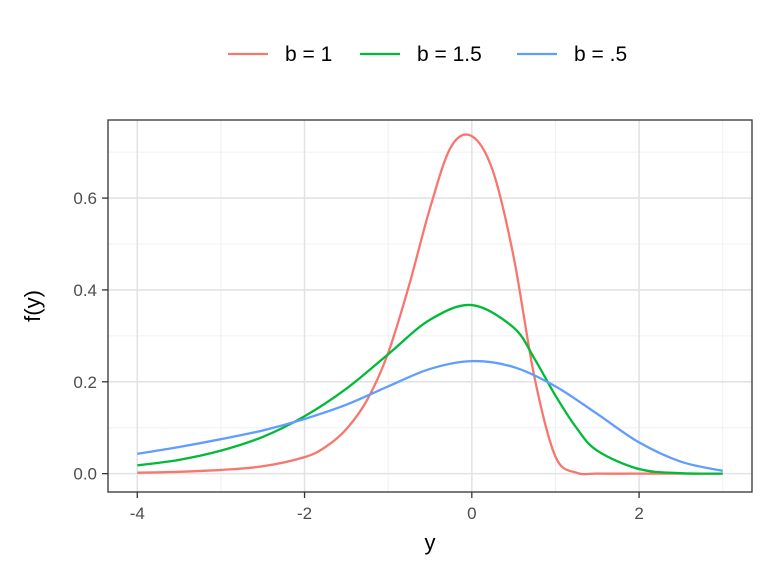  Describe the element at coordinates (85, 290) in the screenshot. I see `y-tick-label: 0.4` at that location.